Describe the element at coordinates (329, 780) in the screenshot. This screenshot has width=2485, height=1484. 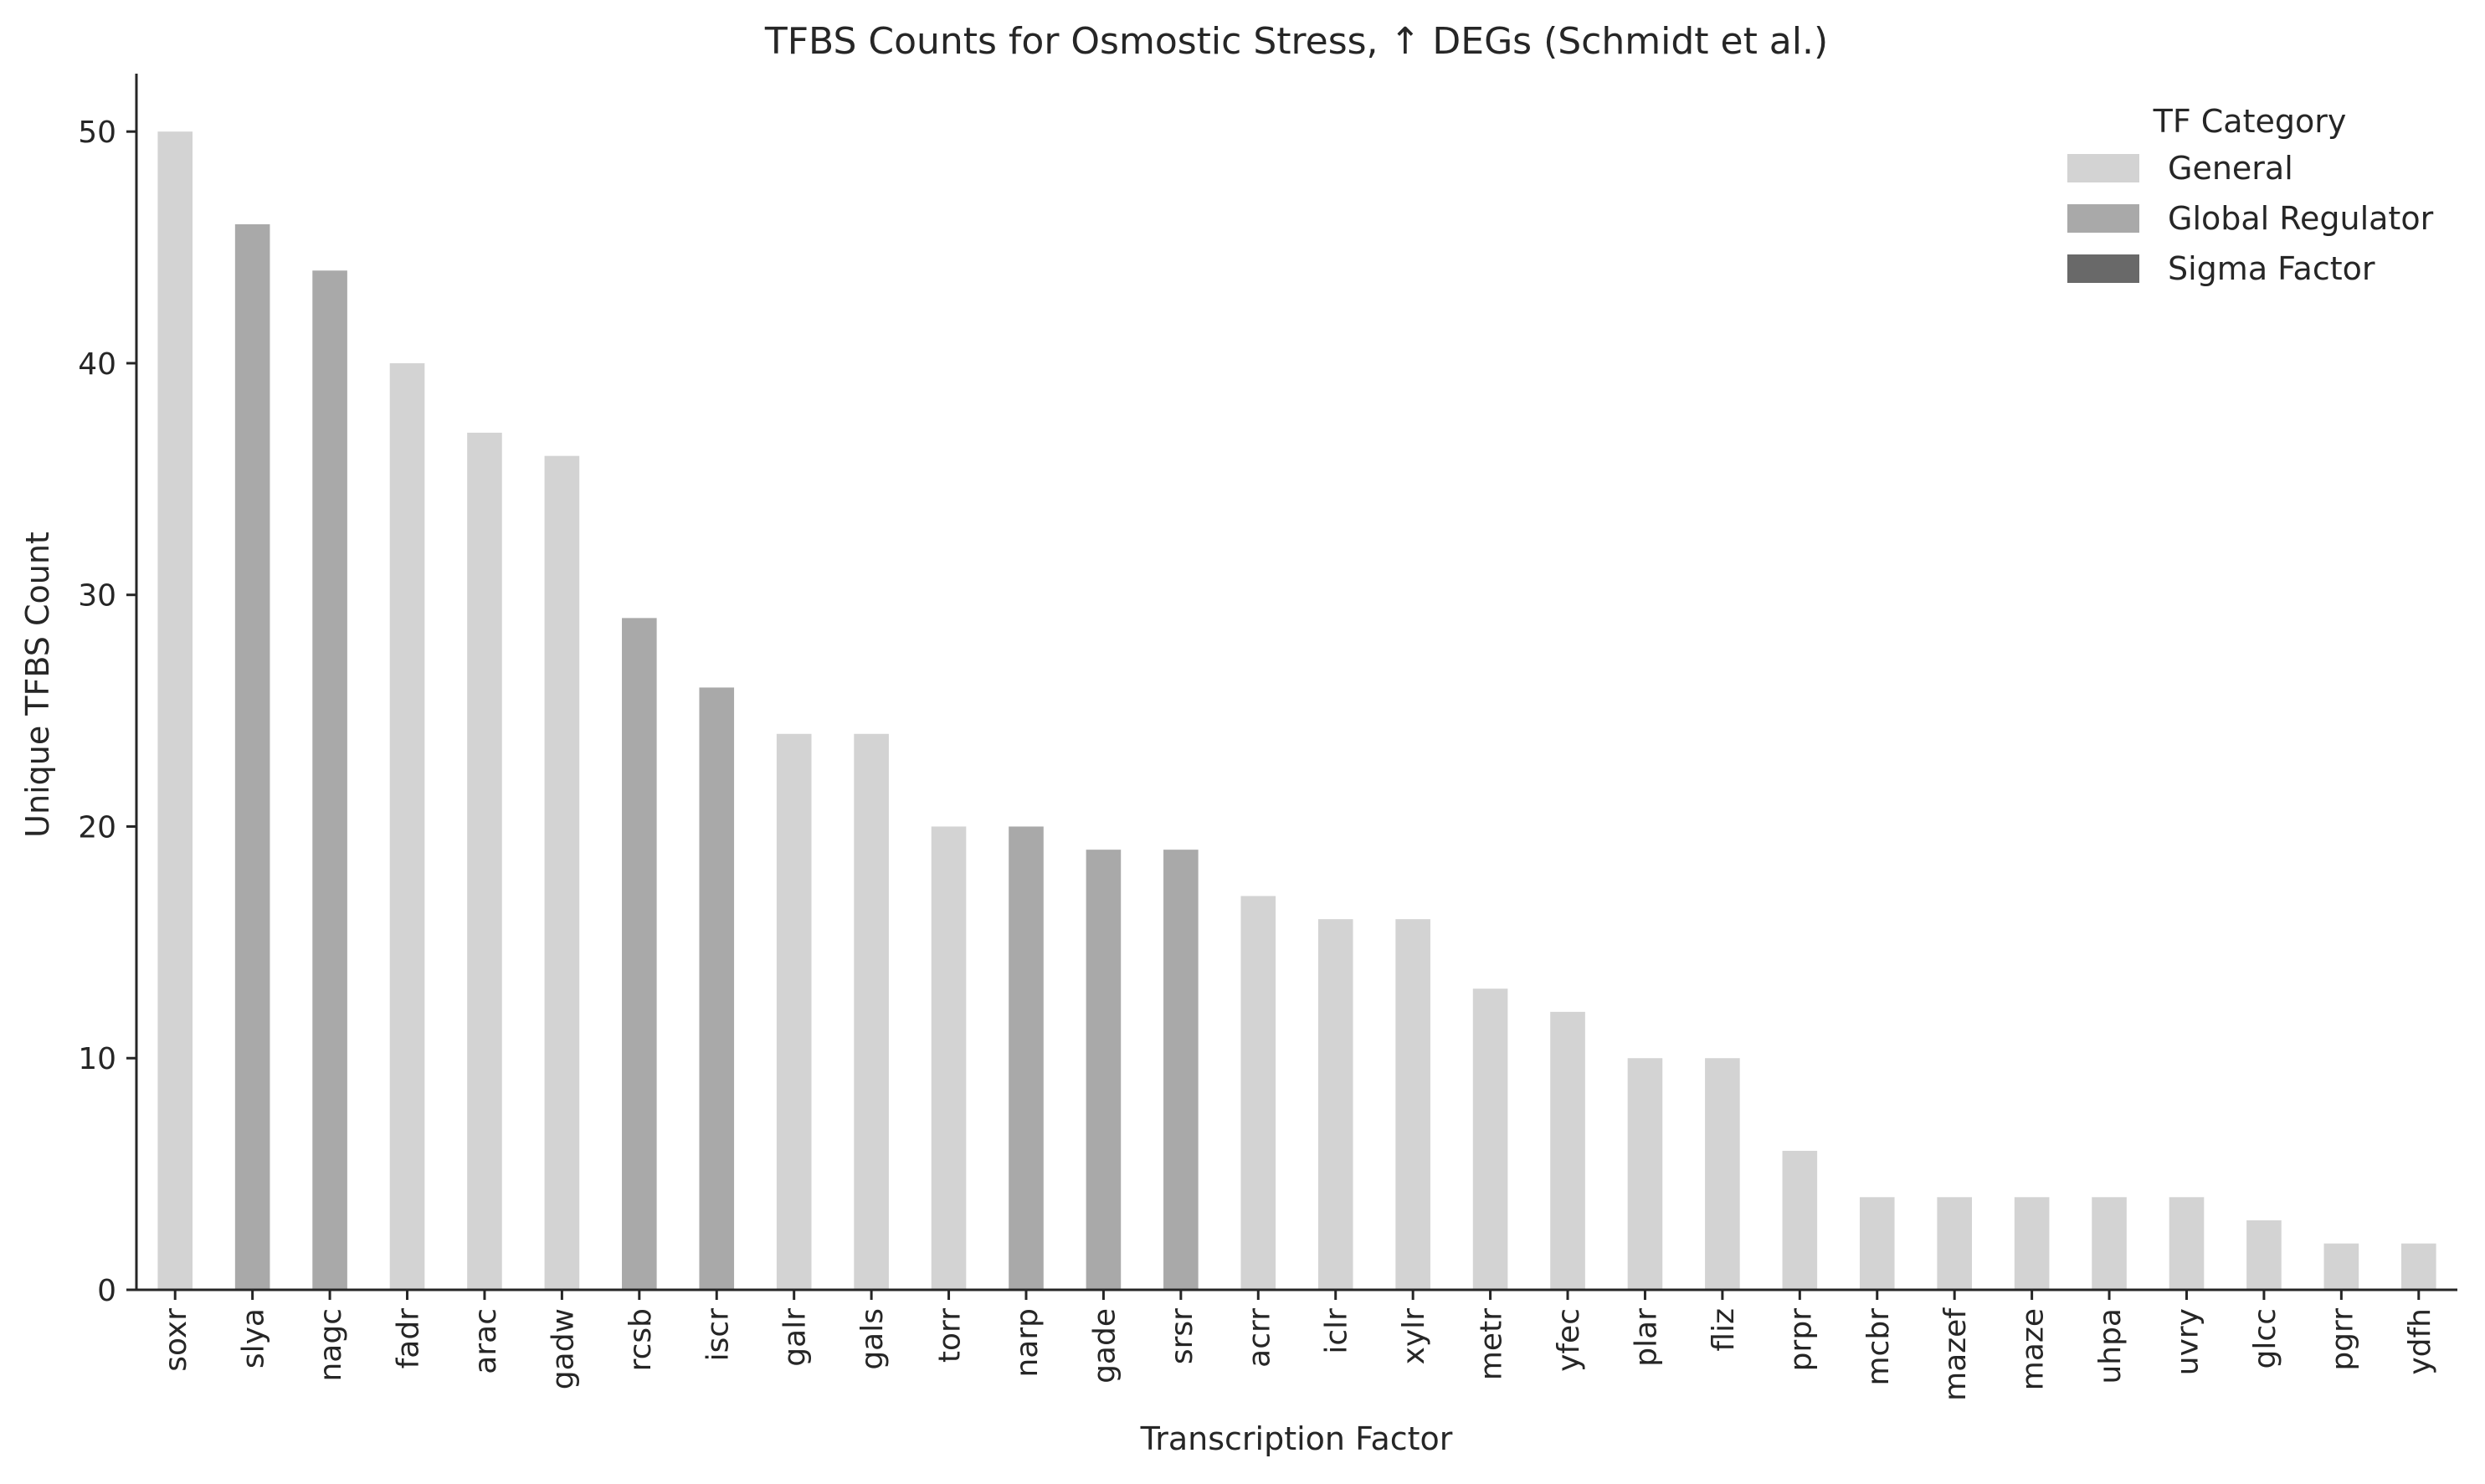
I see `bar-nagc` at that location.